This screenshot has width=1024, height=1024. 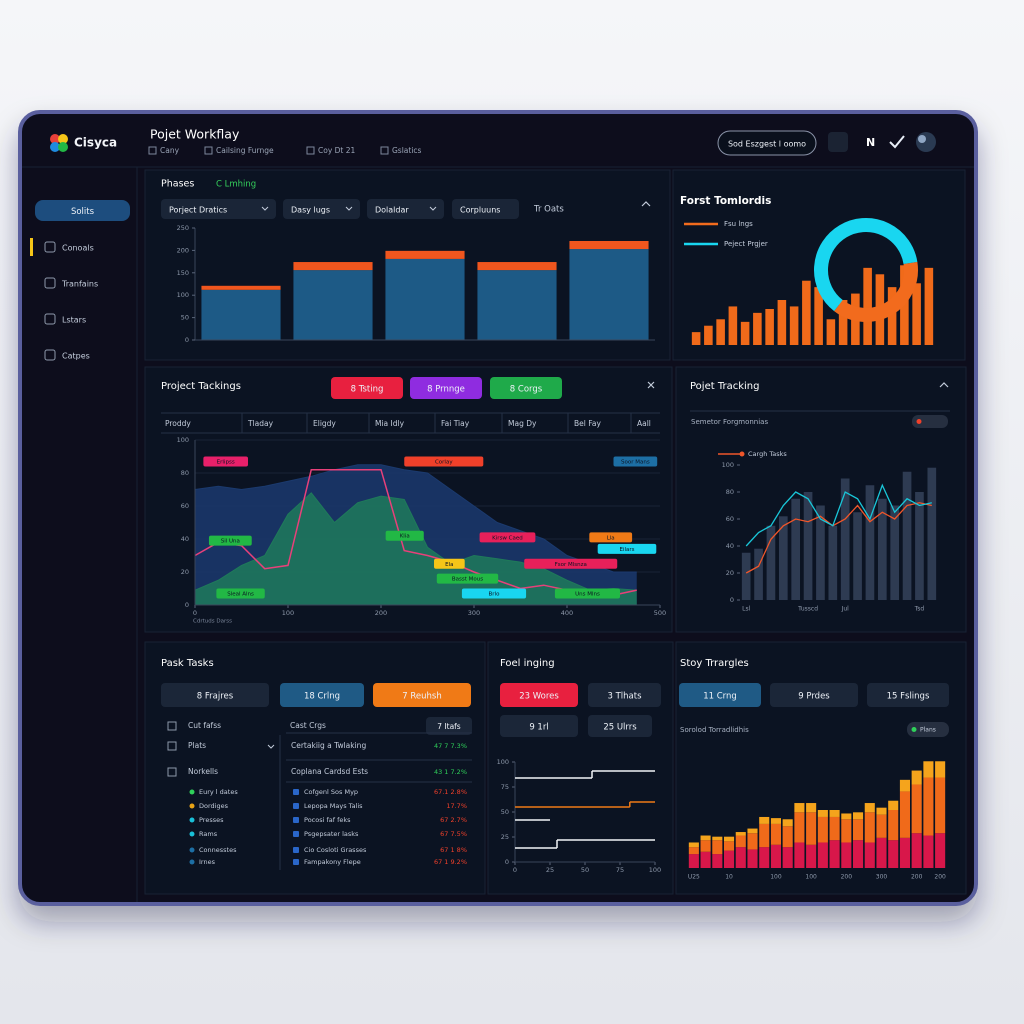 I want to click on tag-button-label: 18 Crlng, so click(x=322, y=697).